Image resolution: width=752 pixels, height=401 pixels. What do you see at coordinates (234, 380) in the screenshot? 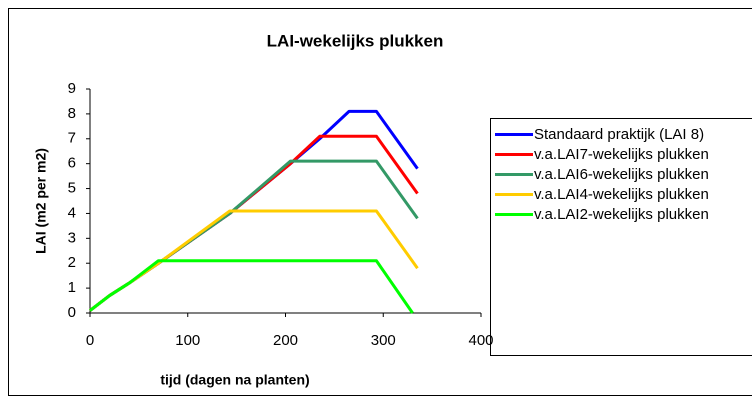
I see `x-axis-label: tijd (dagen na planten)` at bounding box center [234, 380].